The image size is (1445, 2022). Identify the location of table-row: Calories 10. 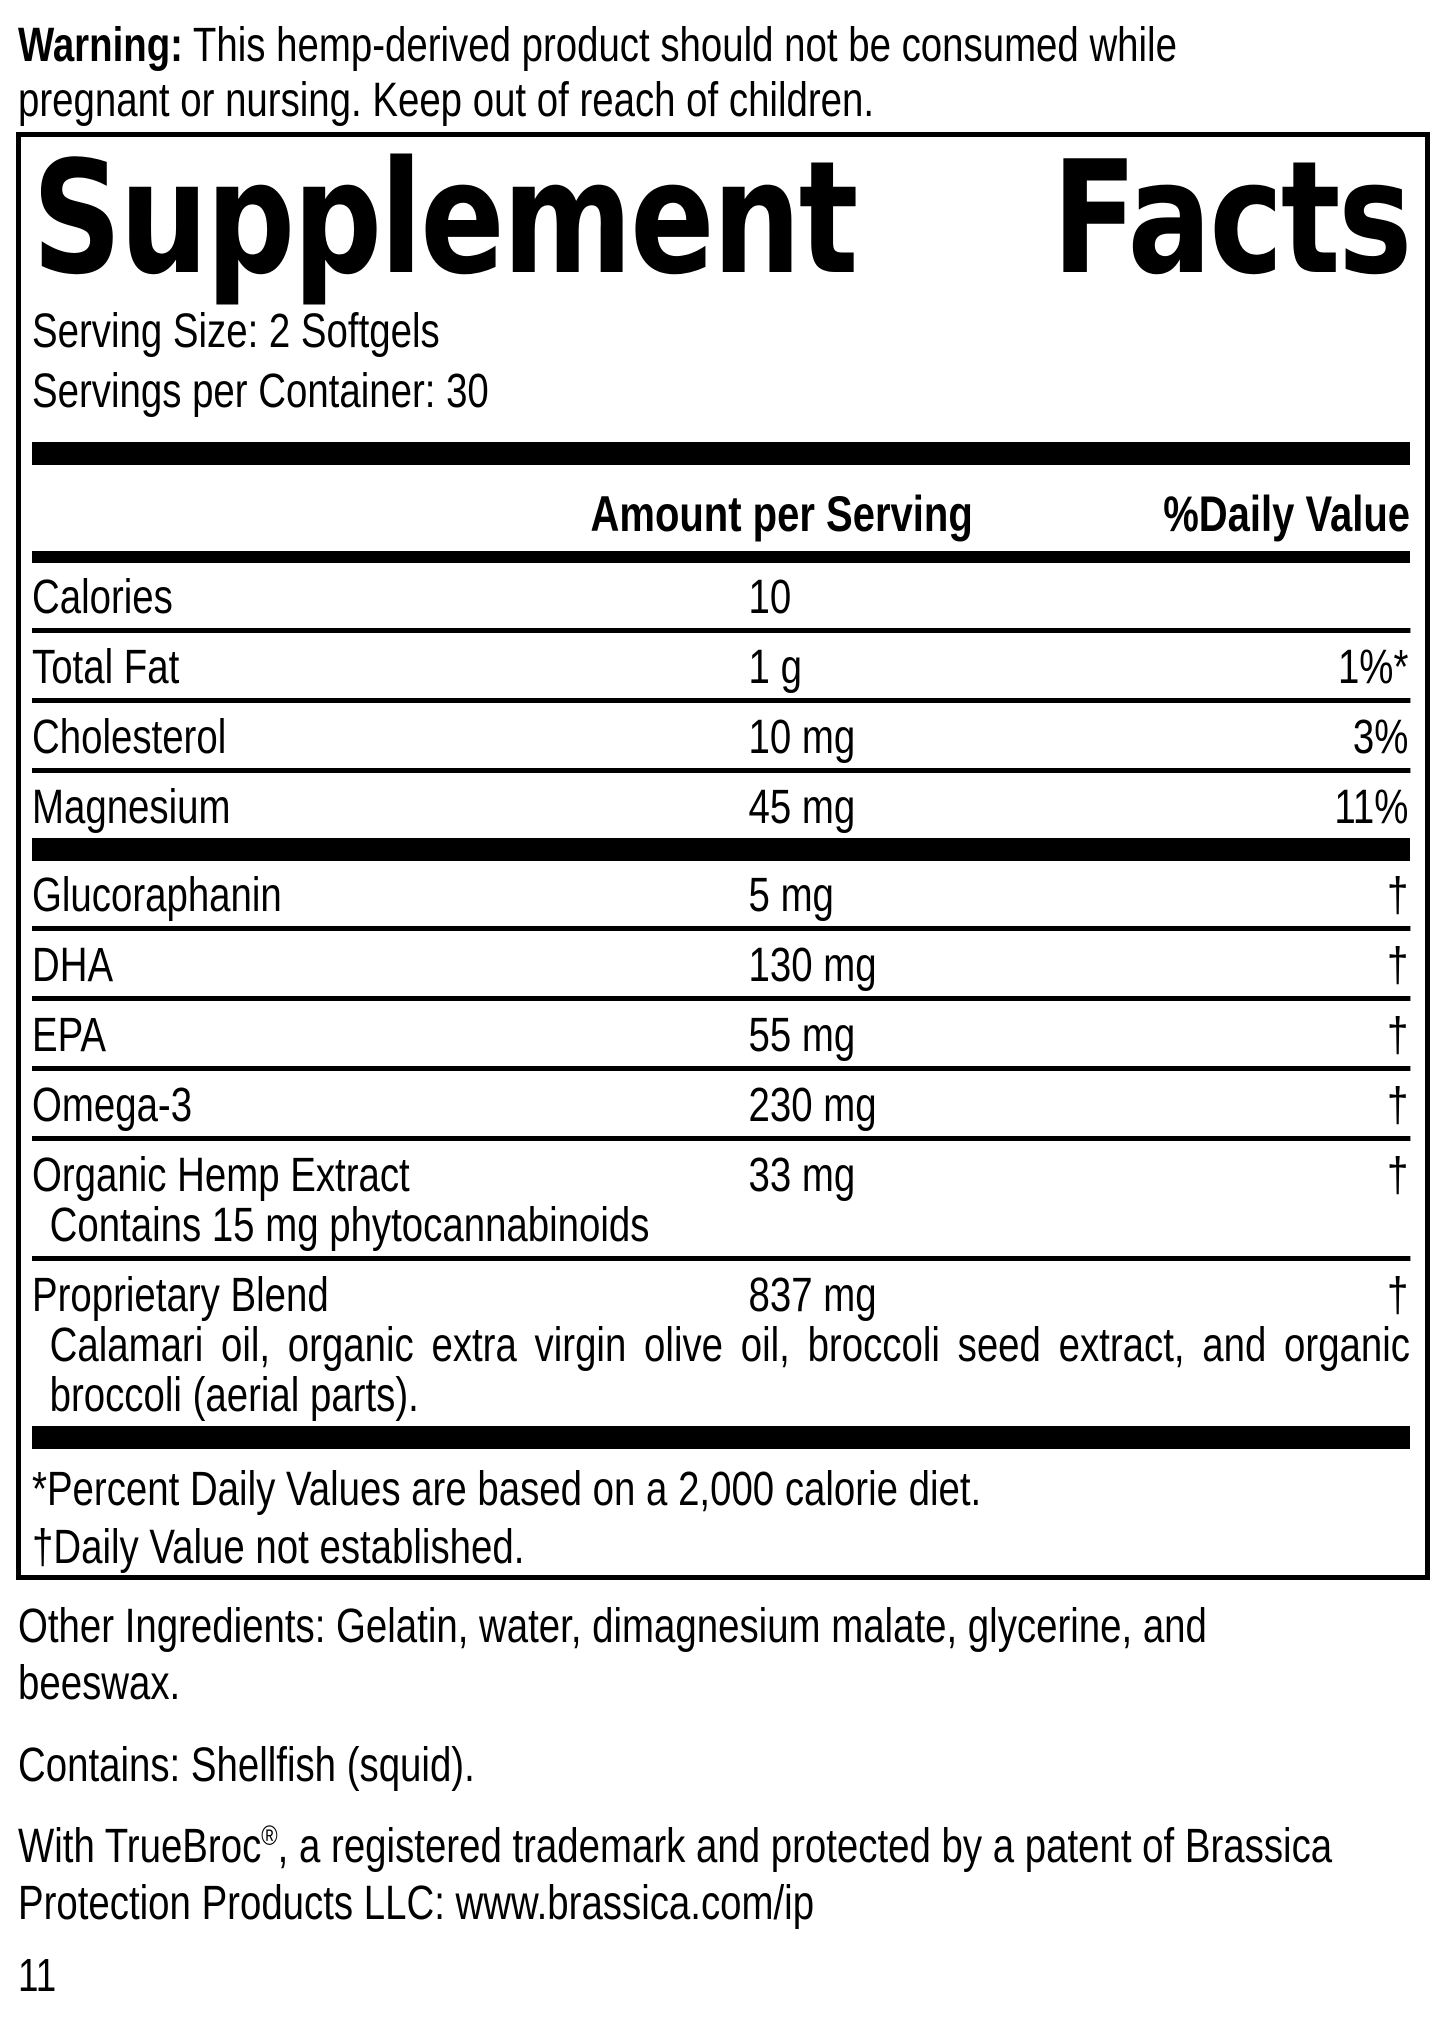
(721, 598).